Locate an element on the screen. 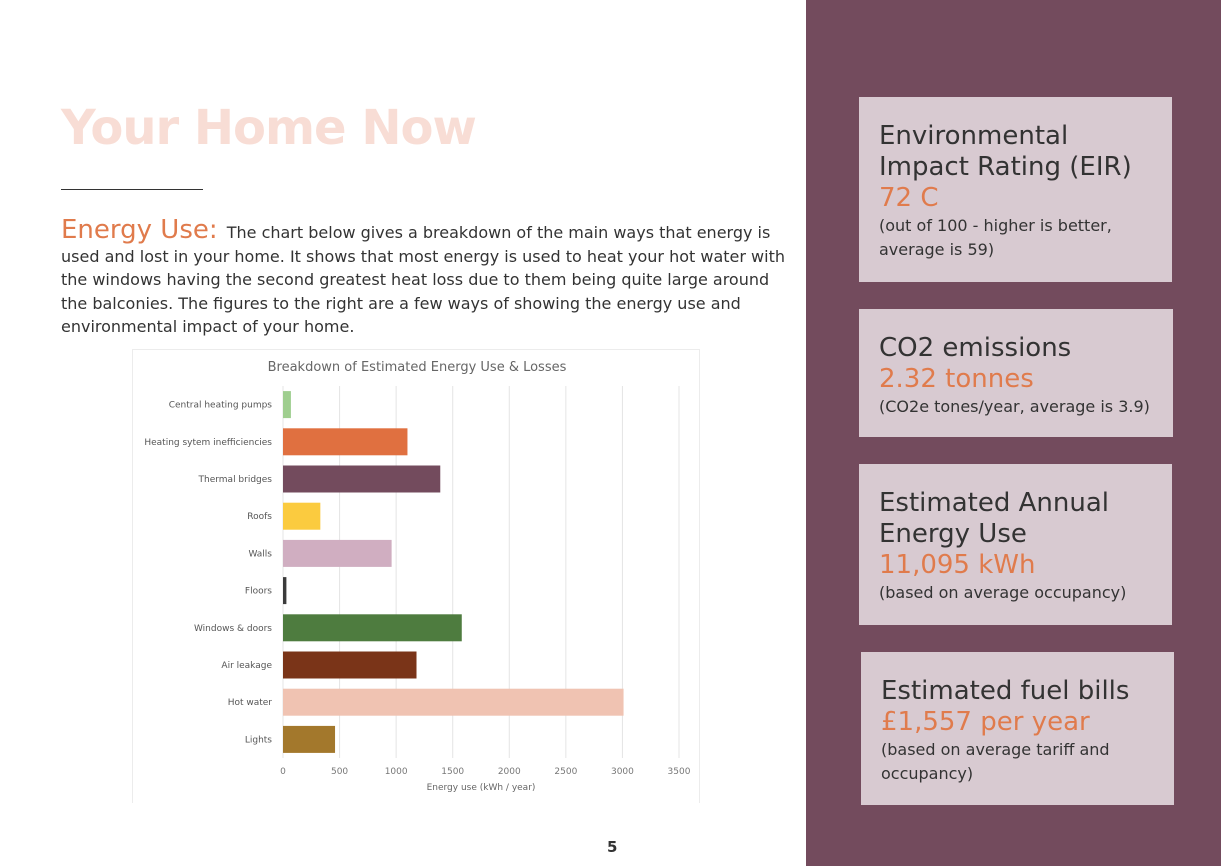 The image size is (1221, 866). fuel-bills-value: £1,557 per year is located at coordinates (985, 722).